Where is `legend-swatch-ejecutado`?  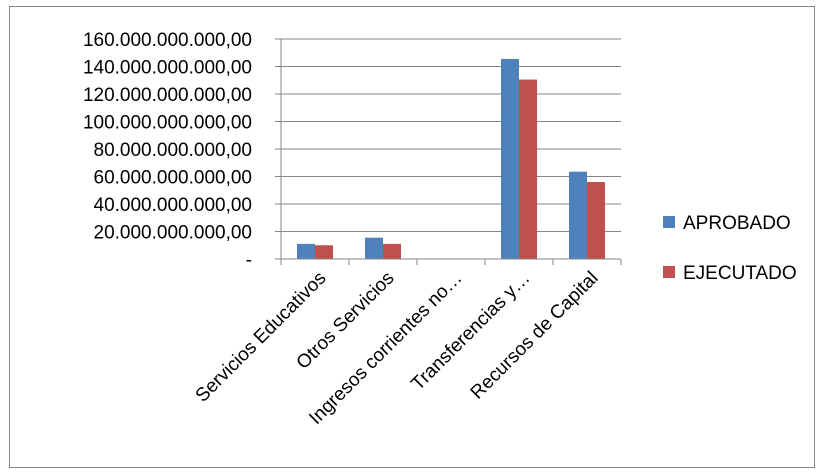 legend-swatch-ejecutado is located at coordinates (669, 272).